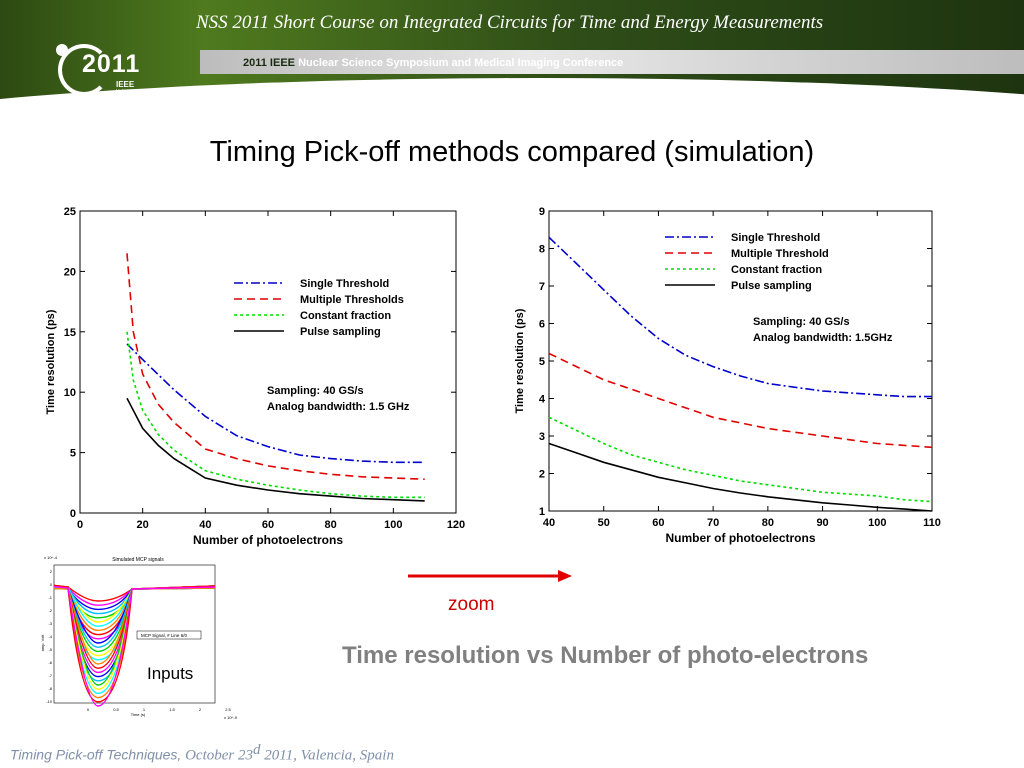 The height and width of the screenshot is (768, 1024). What do you see at coordinates (338, 407) in the screenshot?
I see `chart-annotation: Analog bandwidth: 1.5 GHz` at bounding box center [338, 407].